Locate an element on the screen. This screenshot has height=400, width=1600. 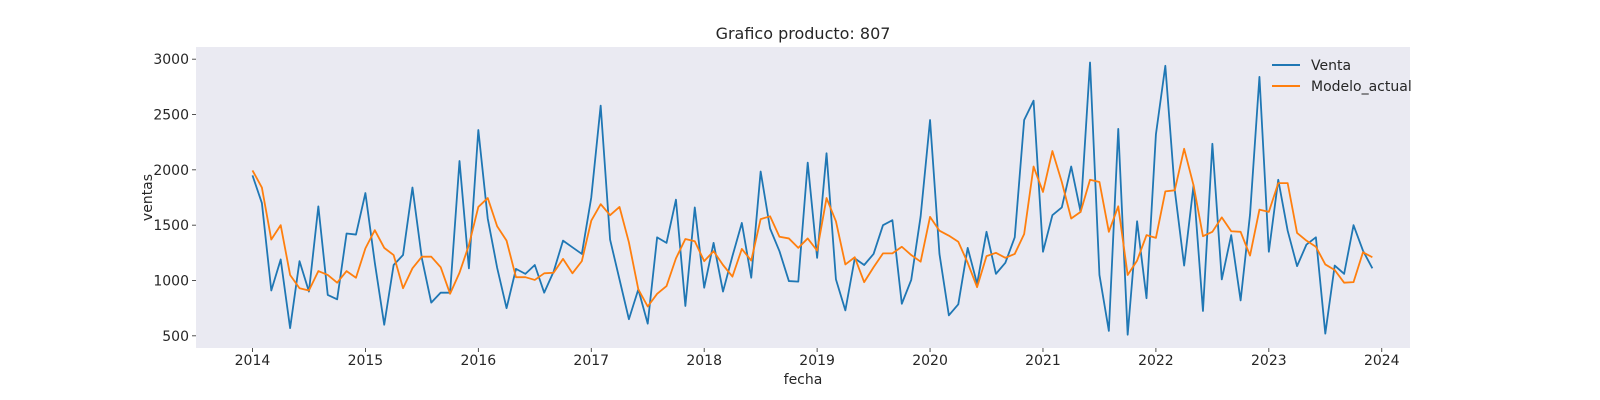
y-axis-label: ventas is located at coordinates (148, 197).